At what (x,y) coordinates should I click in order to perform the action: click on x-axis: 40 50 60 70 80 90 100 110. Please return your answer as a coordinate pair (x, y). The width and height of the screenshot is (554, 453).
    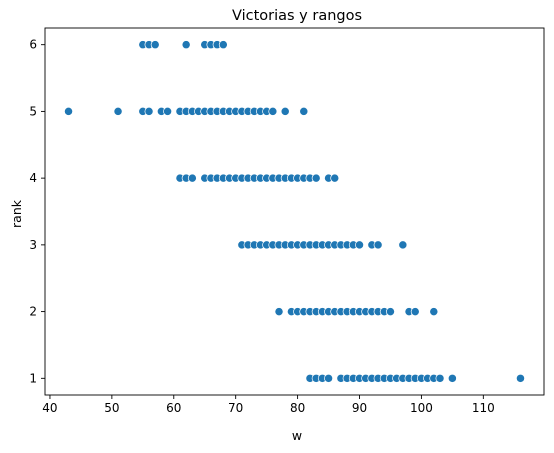
    Looking at the image, I should click on (268, 405).